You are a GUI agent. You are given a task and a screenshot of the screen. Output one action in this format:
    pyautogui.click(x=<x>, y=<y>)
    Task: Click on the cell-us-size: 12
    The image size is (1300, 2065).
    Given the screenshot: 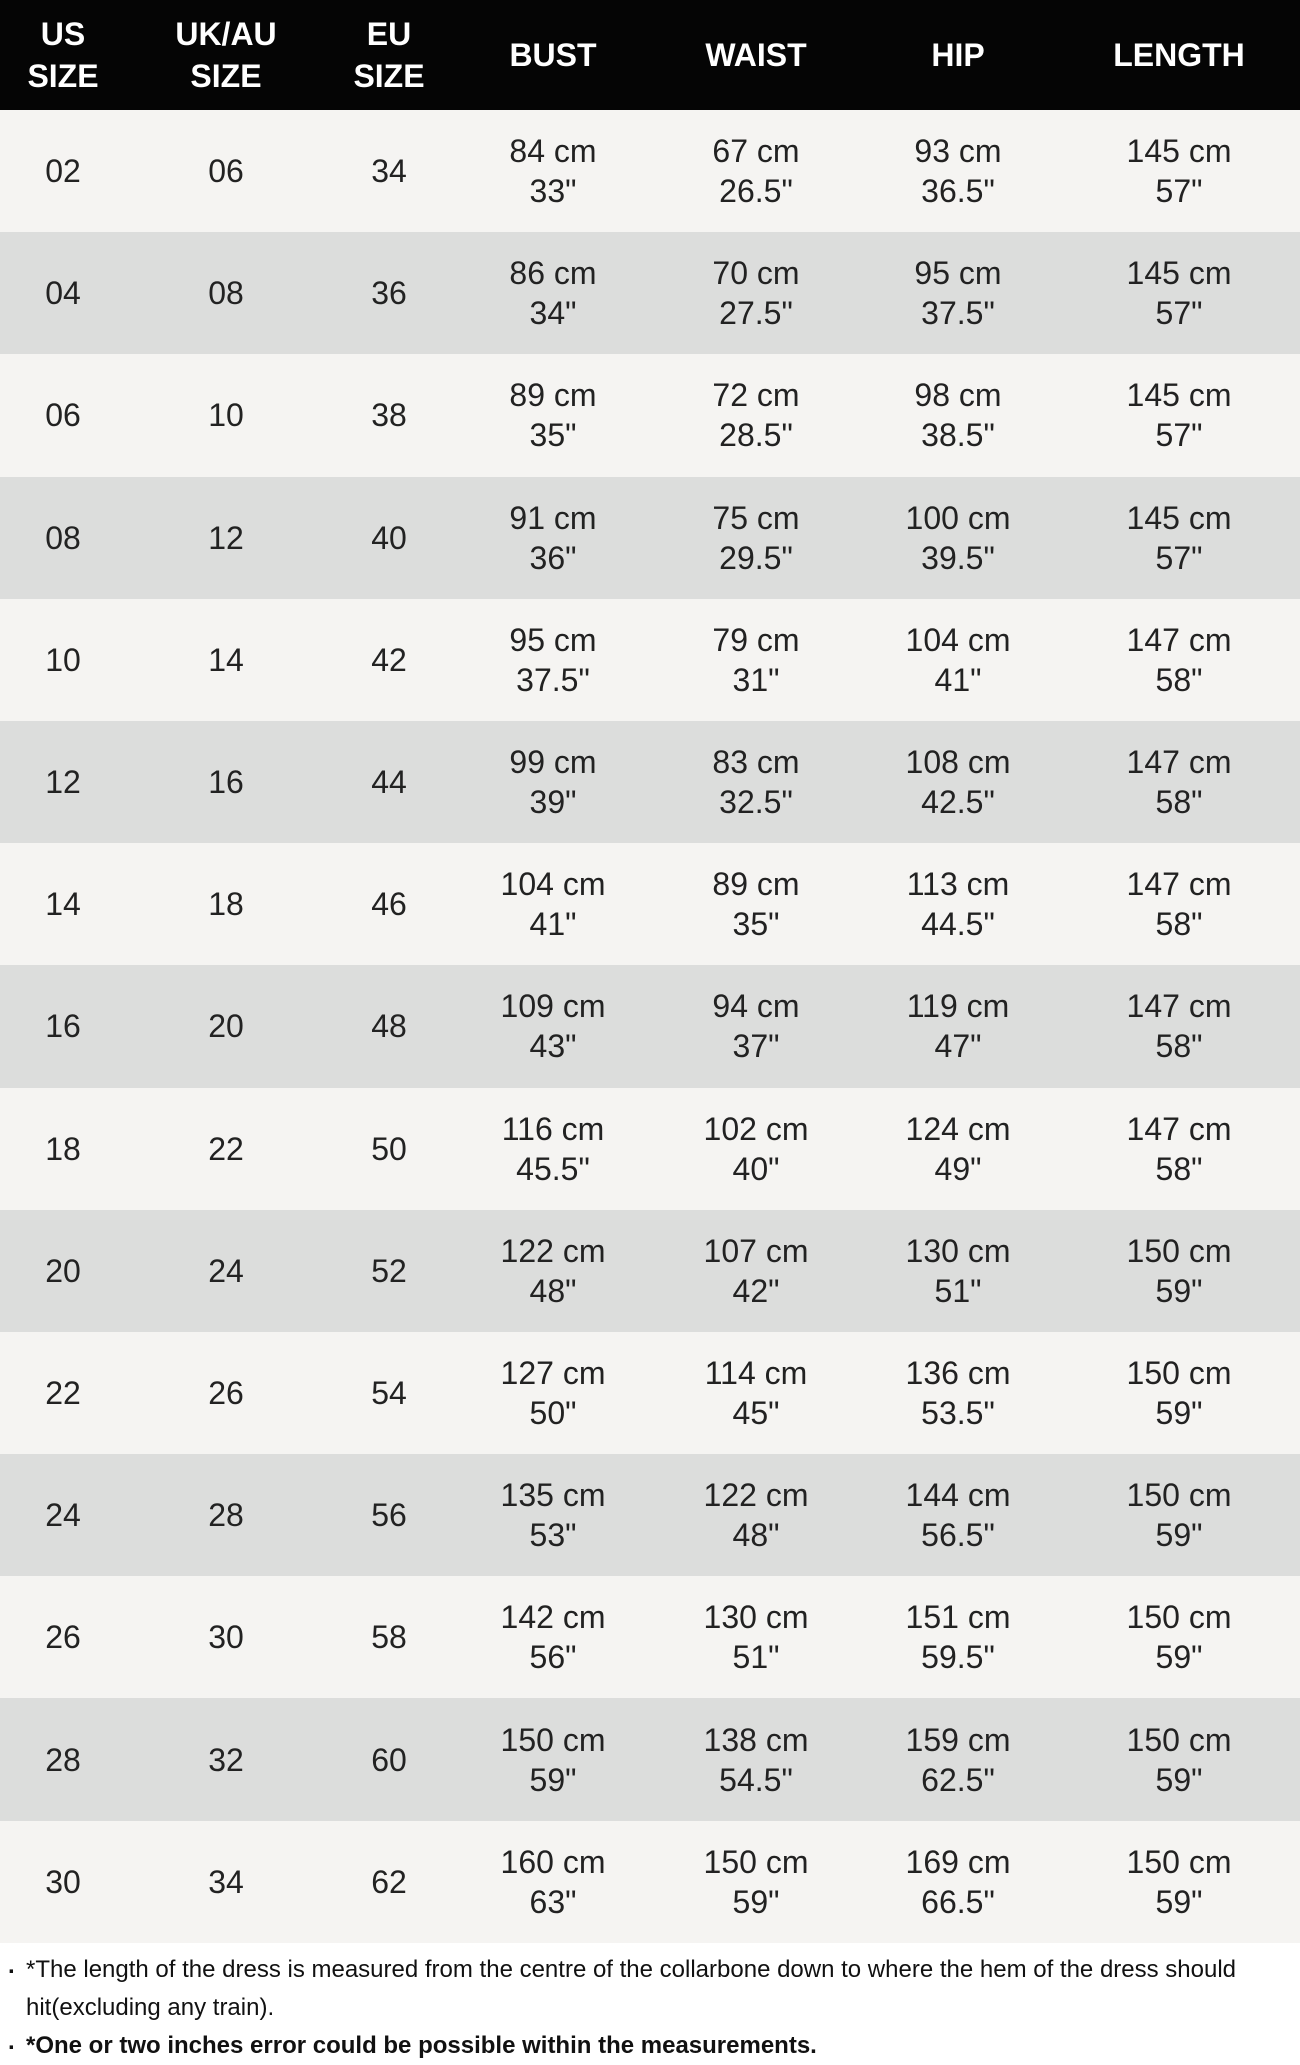 What is the action you would take?
    pyautogui.click(x=63, y=782)
    